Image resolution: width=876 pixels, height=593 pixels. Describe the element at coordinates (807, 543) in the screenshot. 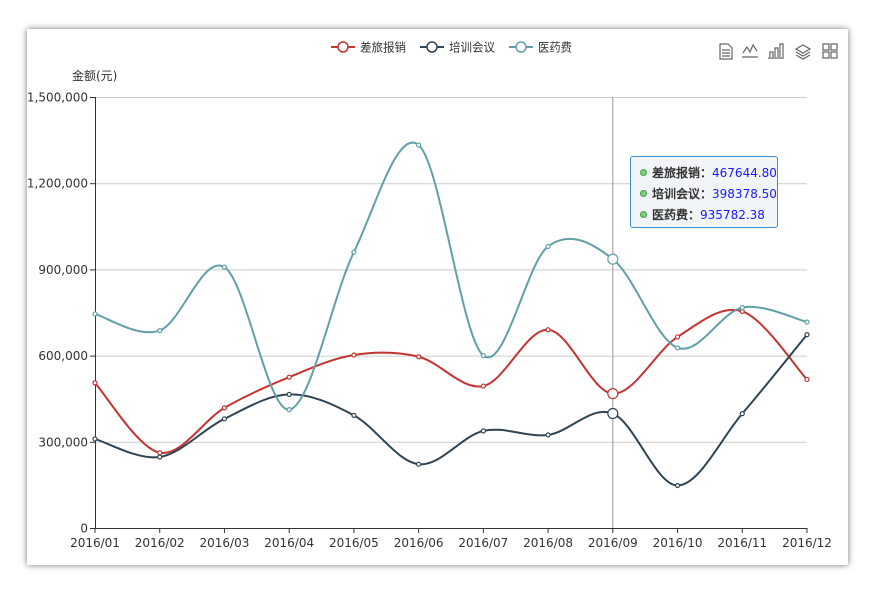

I see `x-tick-label: 2016/12` at that location.